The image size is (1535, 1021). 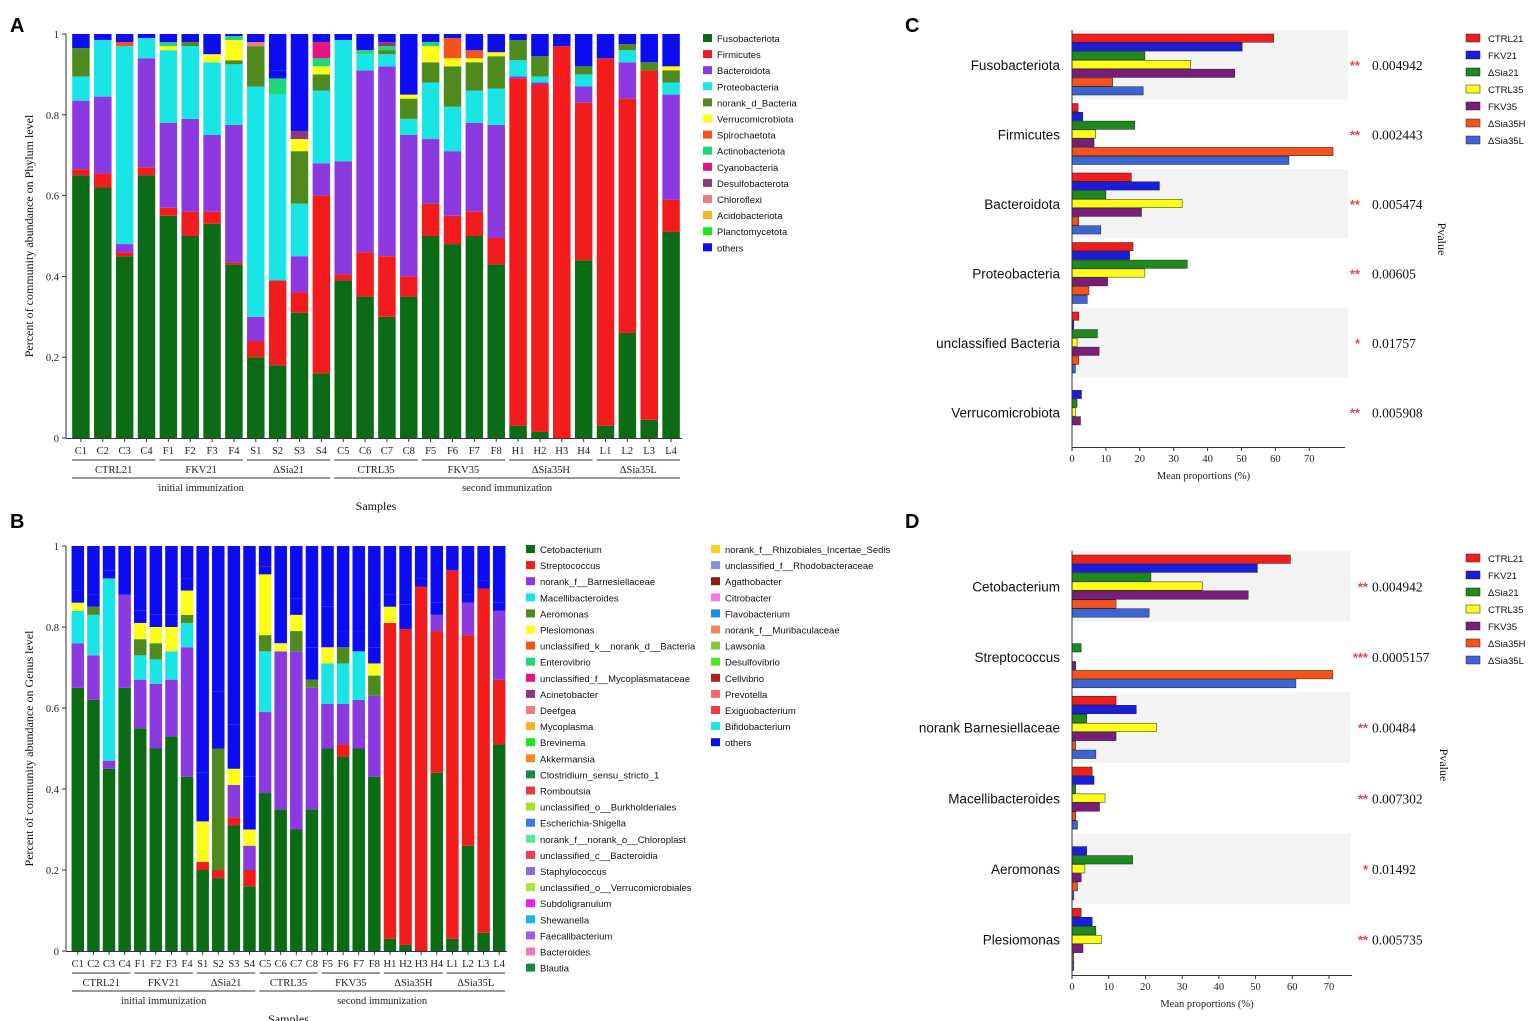 What do you see at coordinates (1211, 869) in the screenshot?
I see `category-band` at bounding box center [1211, 869].